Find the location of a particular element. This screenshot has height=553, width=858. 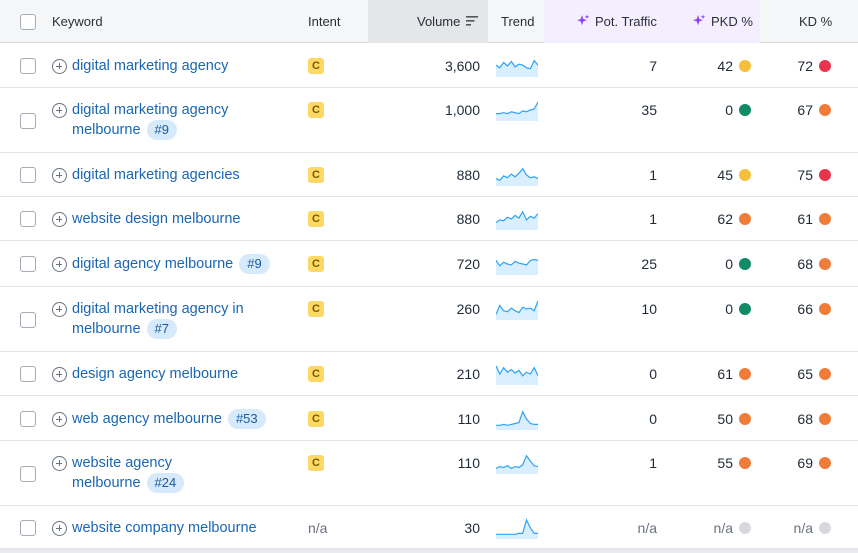

serp-rank-badge: #53 is located at coordinates (246, 419).